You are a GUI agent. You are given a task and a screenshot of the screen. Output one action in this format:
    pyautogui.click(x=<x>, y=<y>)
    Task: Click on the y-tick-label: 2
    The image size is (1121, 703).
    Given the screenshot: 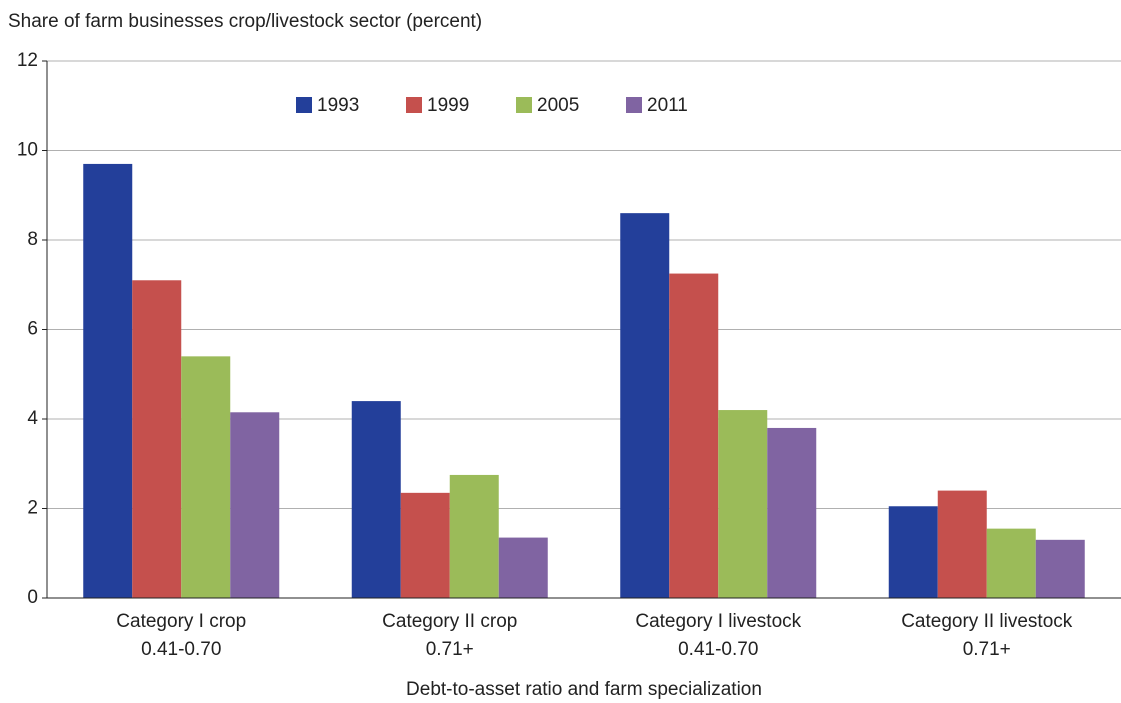 What is the action you would take?
    pyautogui.click(x=32, y=508)
    